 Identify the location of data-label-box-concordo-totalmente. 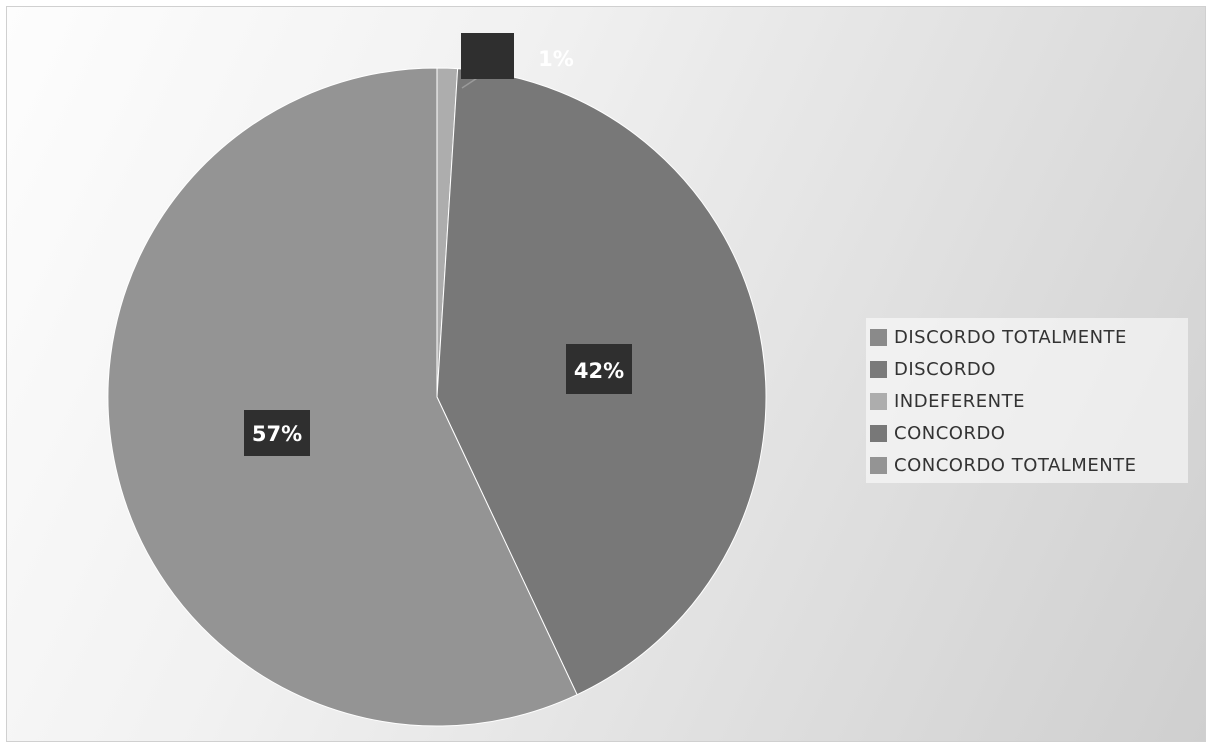
(277, 433).